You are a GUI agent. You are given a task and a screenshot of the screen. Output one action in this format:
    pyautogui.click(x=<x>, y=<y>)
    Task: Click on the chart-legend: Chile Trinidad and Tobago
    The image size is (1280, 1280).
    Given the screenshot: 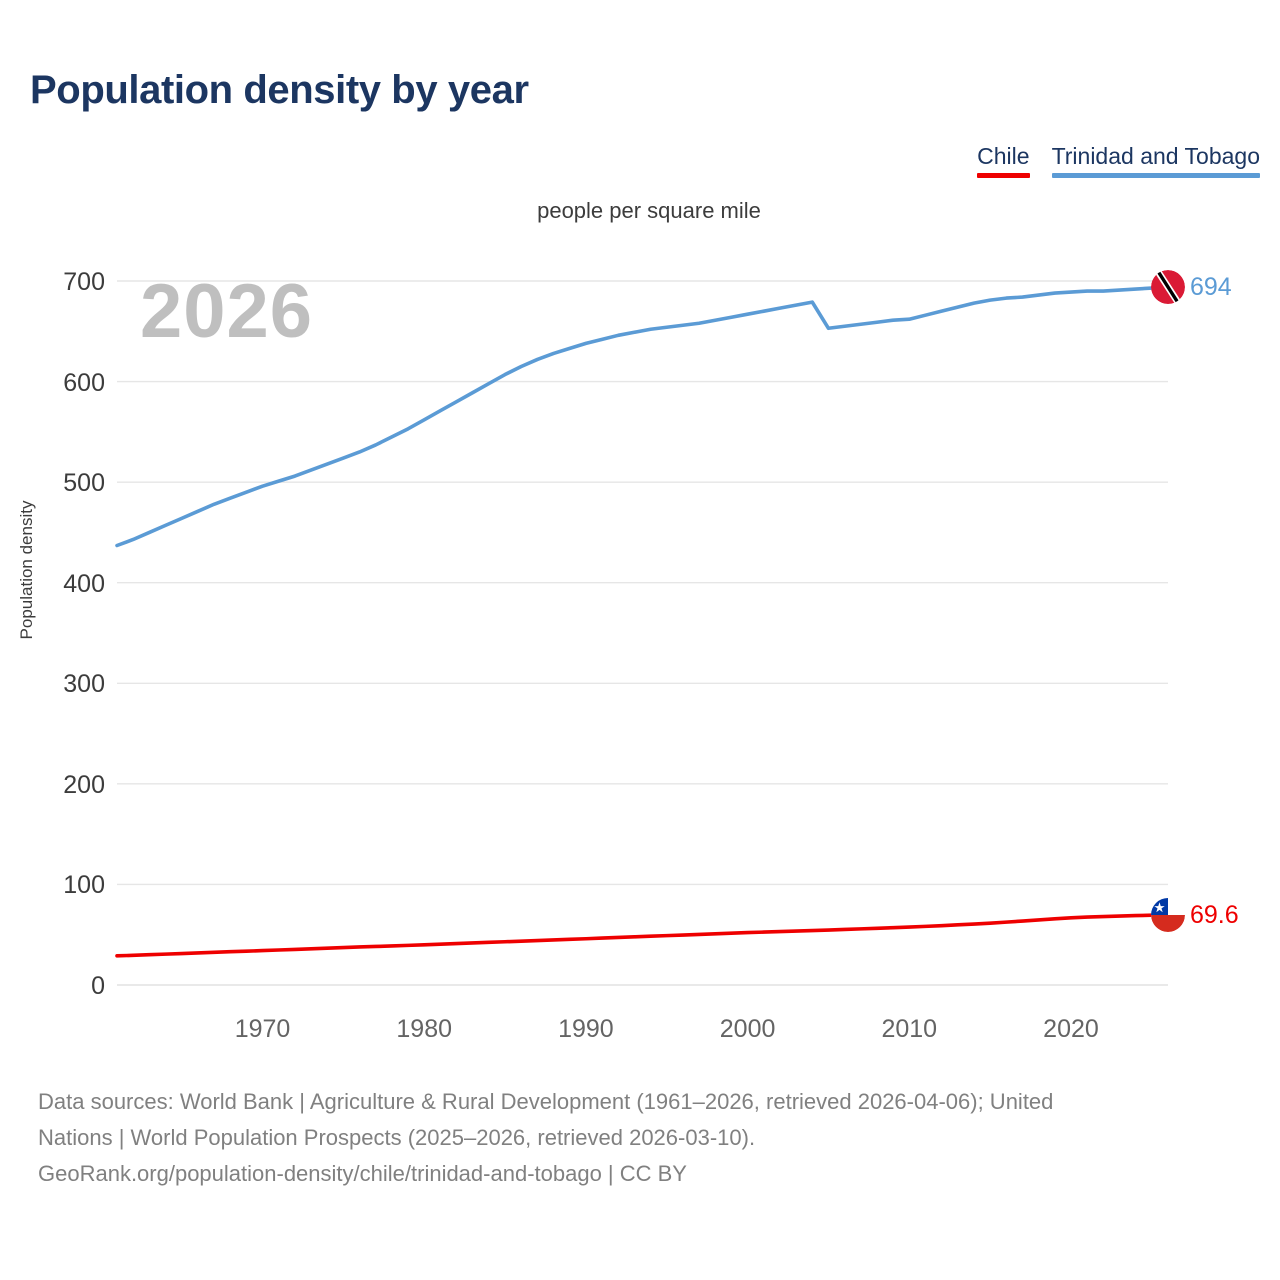 What is the action you would take?
    pyautogui.click(x=1118, y=160)
    